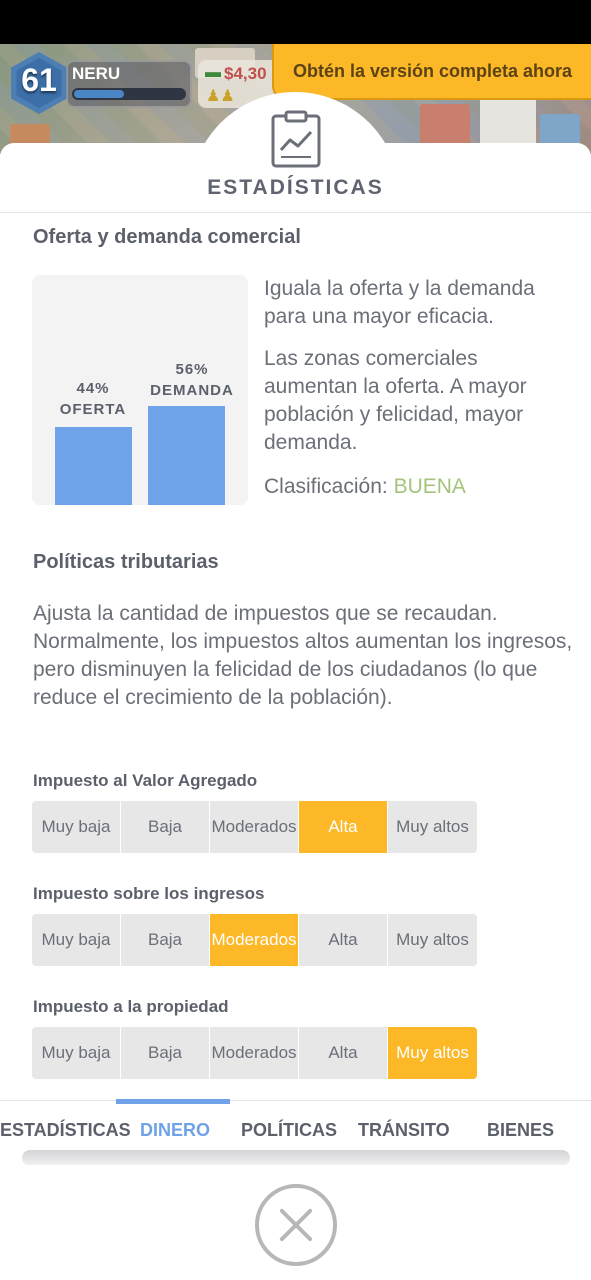 This screenshot has height=1280, width=591. Describe the element at coordinates (65, 1130) in the screenshot. I see `tab-estadisticas: ESTADÍSTICAS` at that location.